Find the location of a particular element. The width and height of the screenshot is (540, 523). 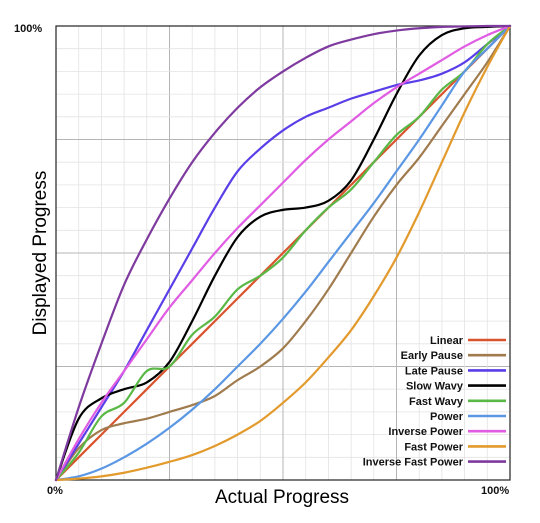

legend-label-late-pause: Late Pause is located at coordinates (434, 371).